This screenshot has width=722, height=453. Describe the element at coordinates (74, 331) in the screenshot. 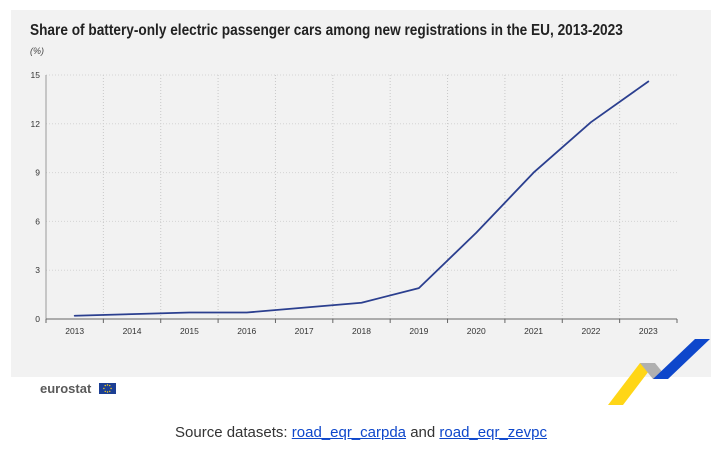

I see `x-tick-label: 2013` at that location.